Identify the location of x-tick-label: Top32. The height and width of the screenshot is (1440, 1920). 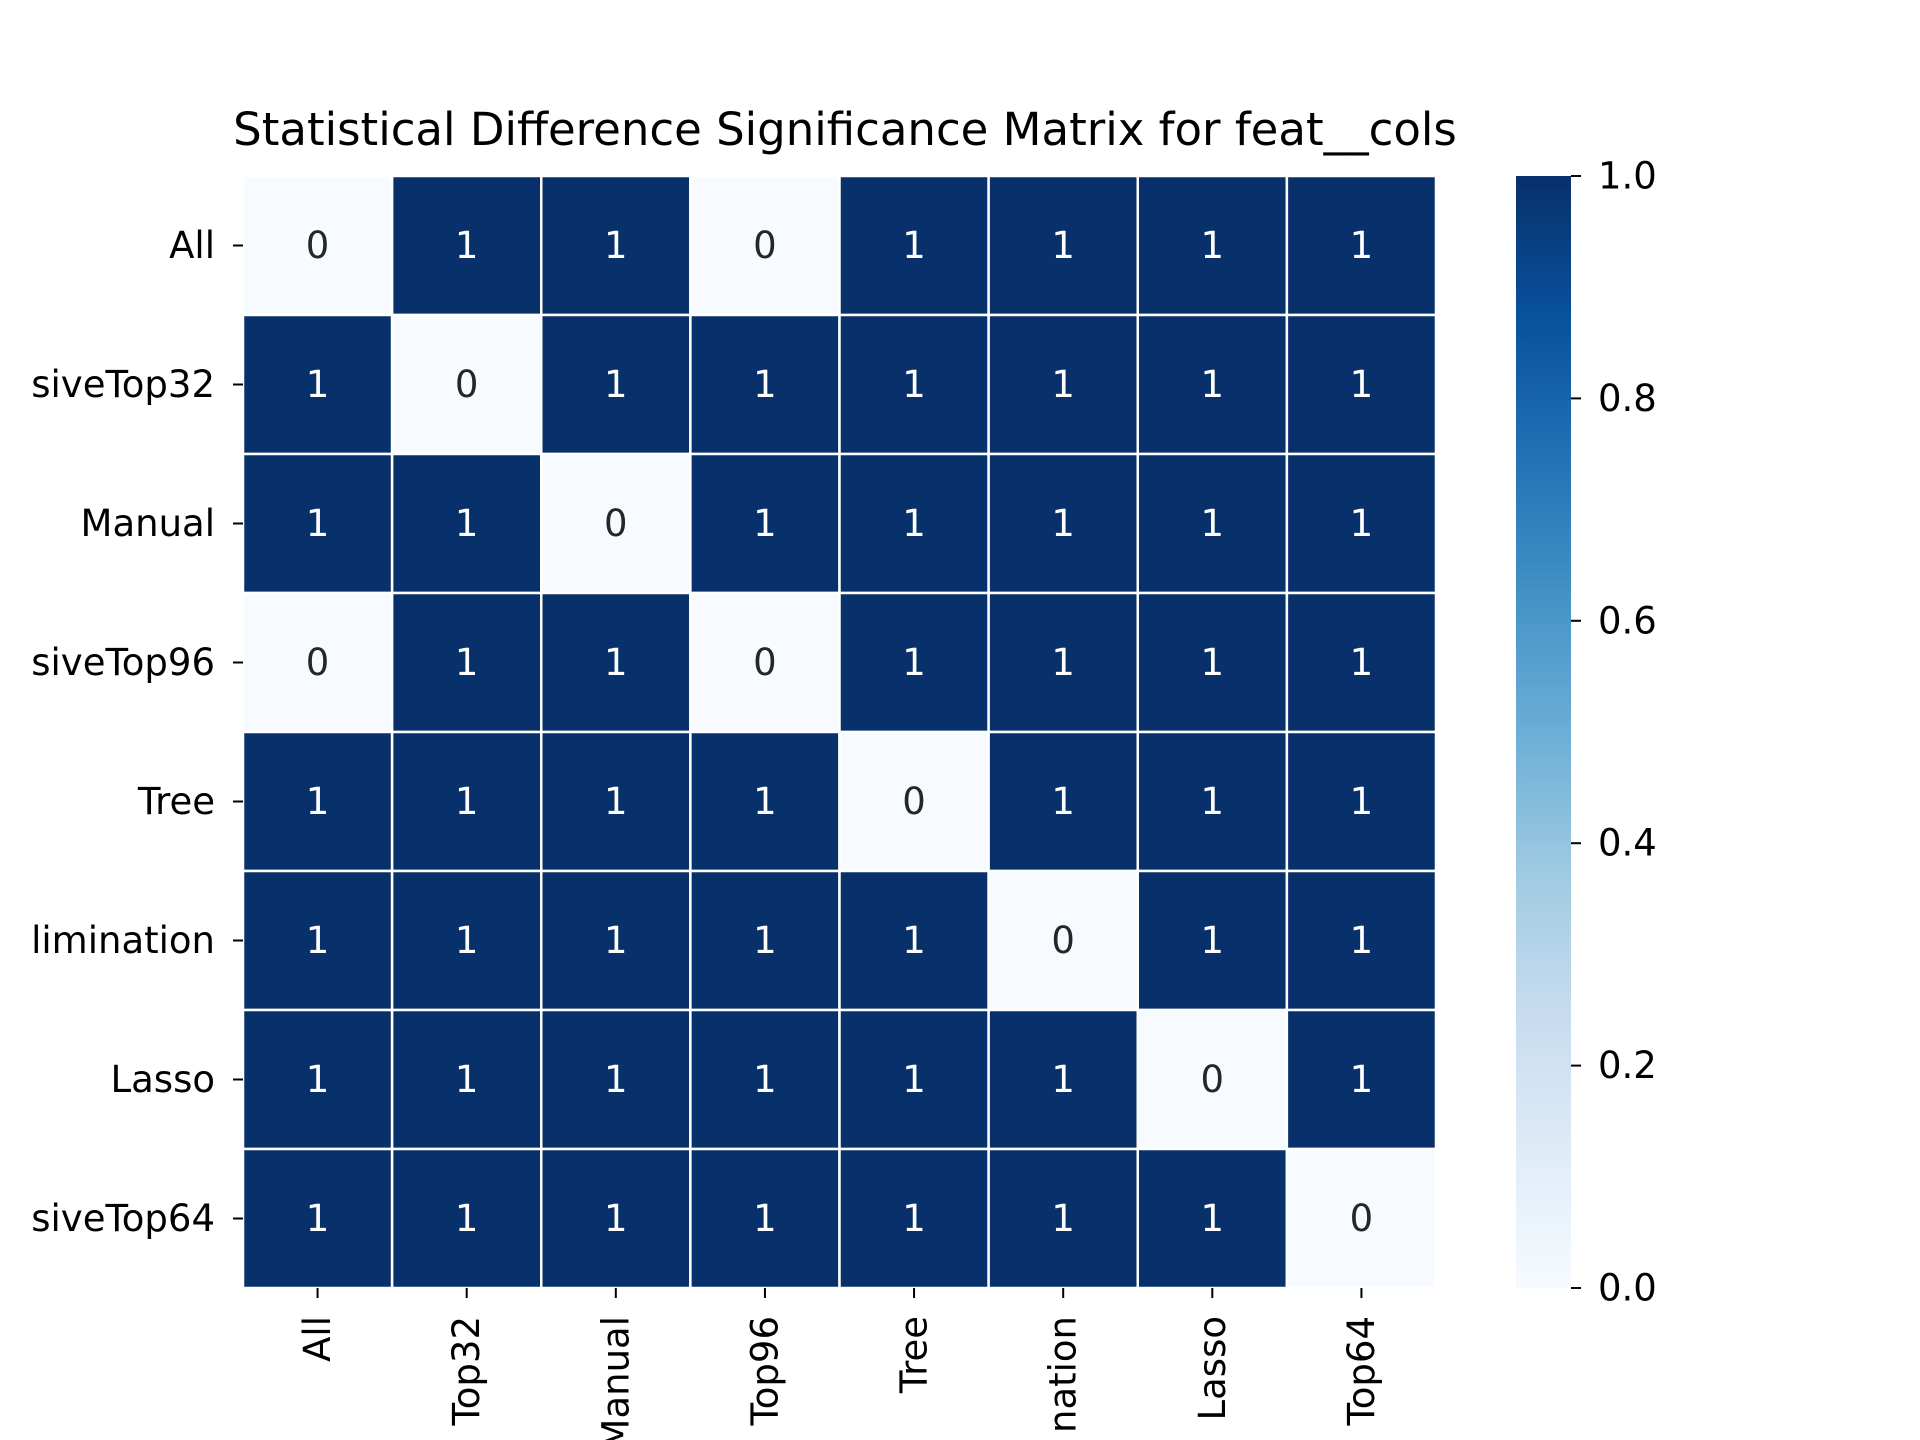
(466, 1371).